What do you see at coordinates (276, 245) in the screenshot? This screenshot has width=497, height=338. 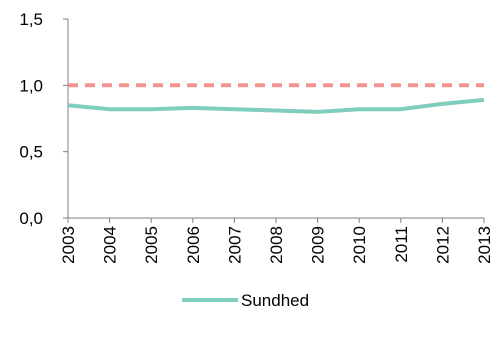 I see `x-tick-label: 2008` at bounding box center [276, 245].